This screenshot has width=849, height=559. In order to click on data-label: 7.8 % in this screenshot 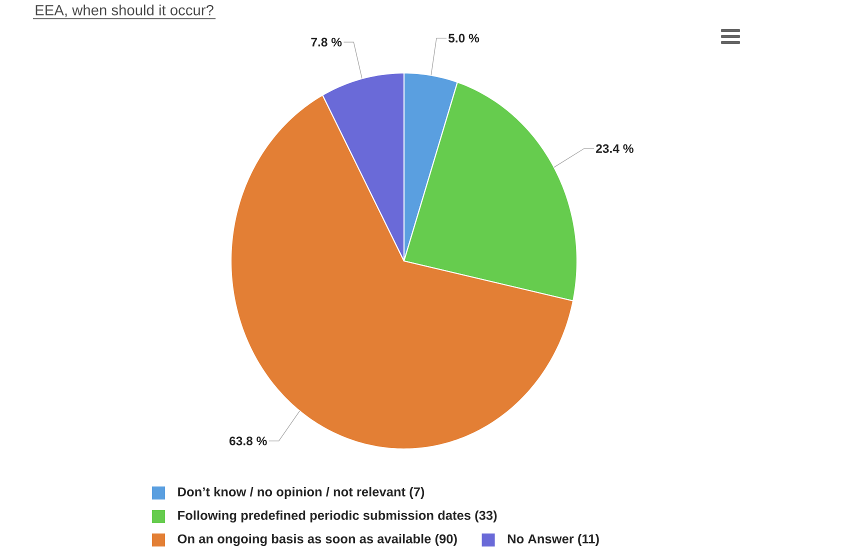, I will do `click(326, 42)`.